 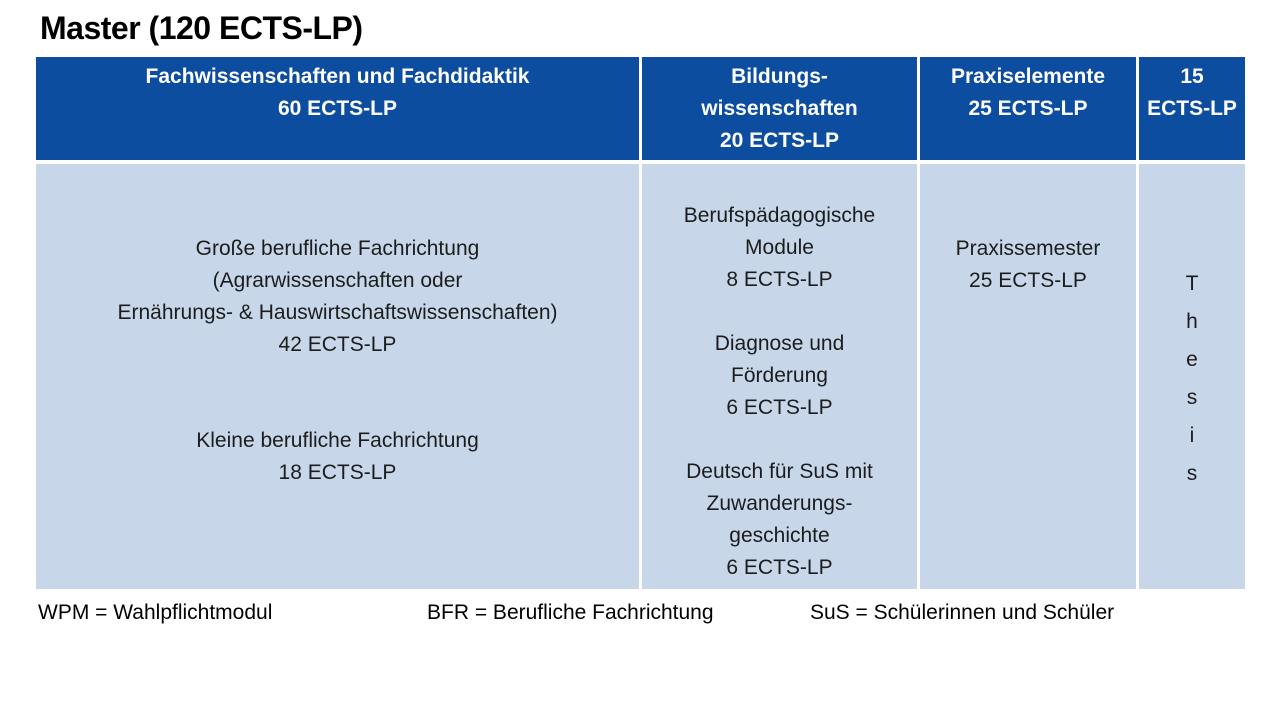 I want to click on header-line: wissenschaften, so click(x=779, y=108).